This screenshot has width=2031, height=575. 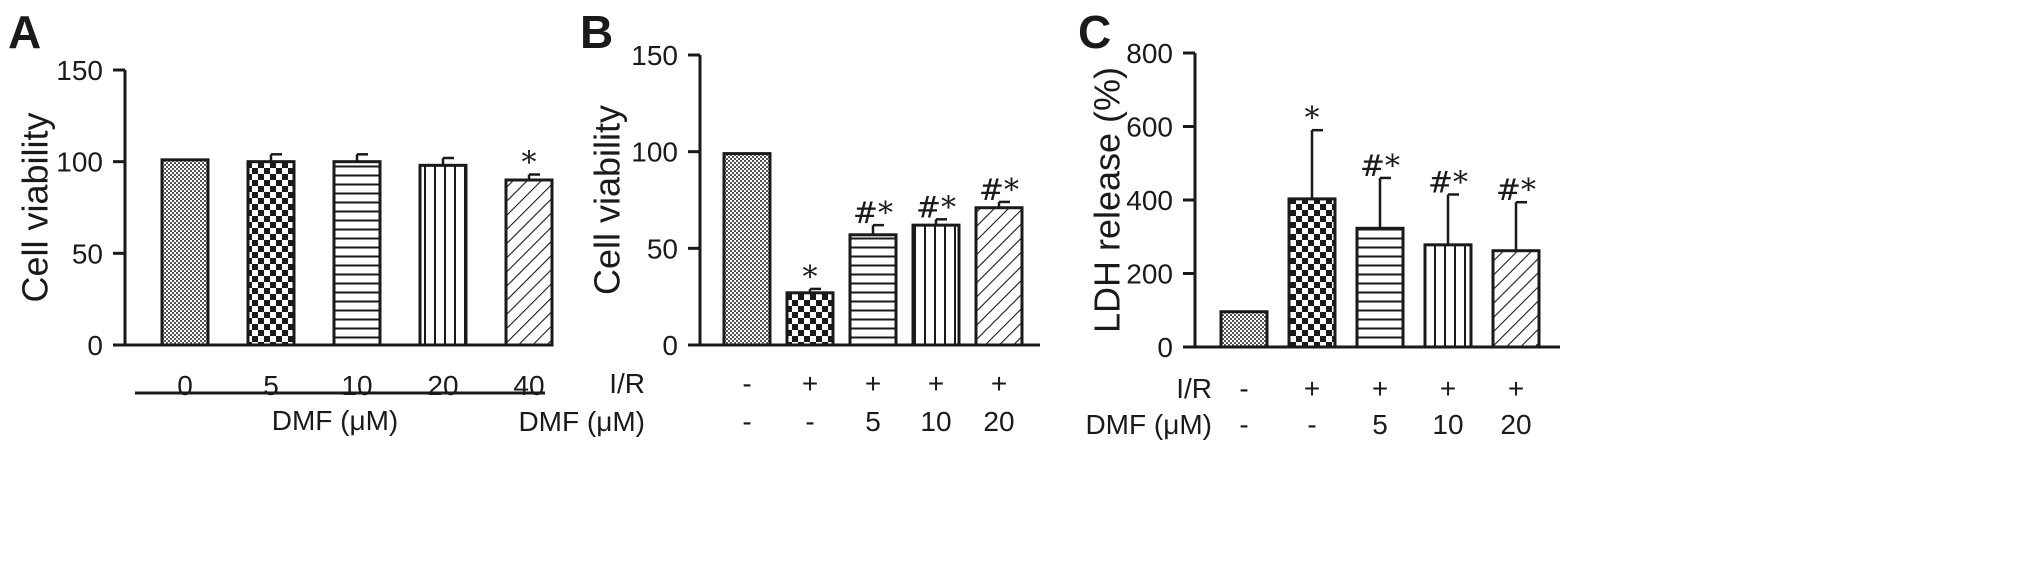 I want to click on y-tick-label: 600, so click(x=1149, y=127).